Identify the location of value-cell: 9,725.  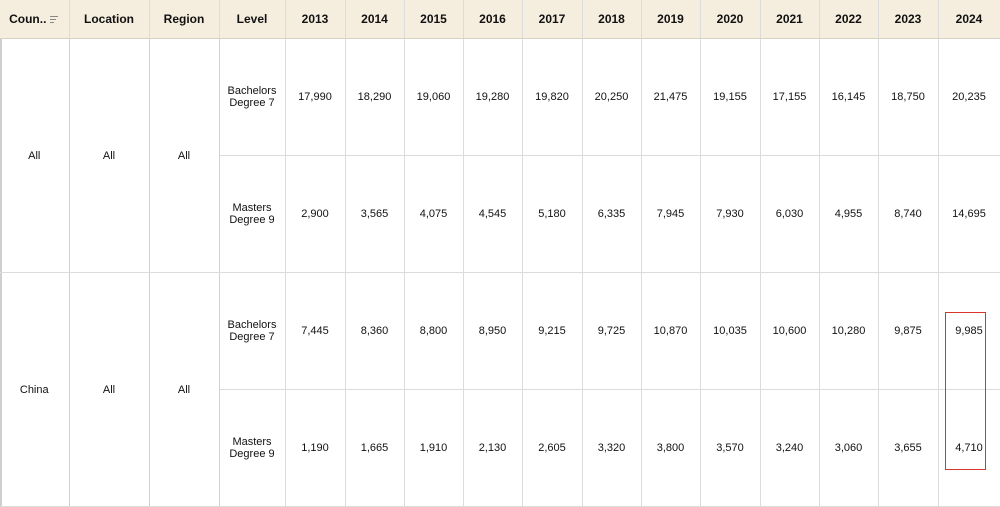
(612, 331).